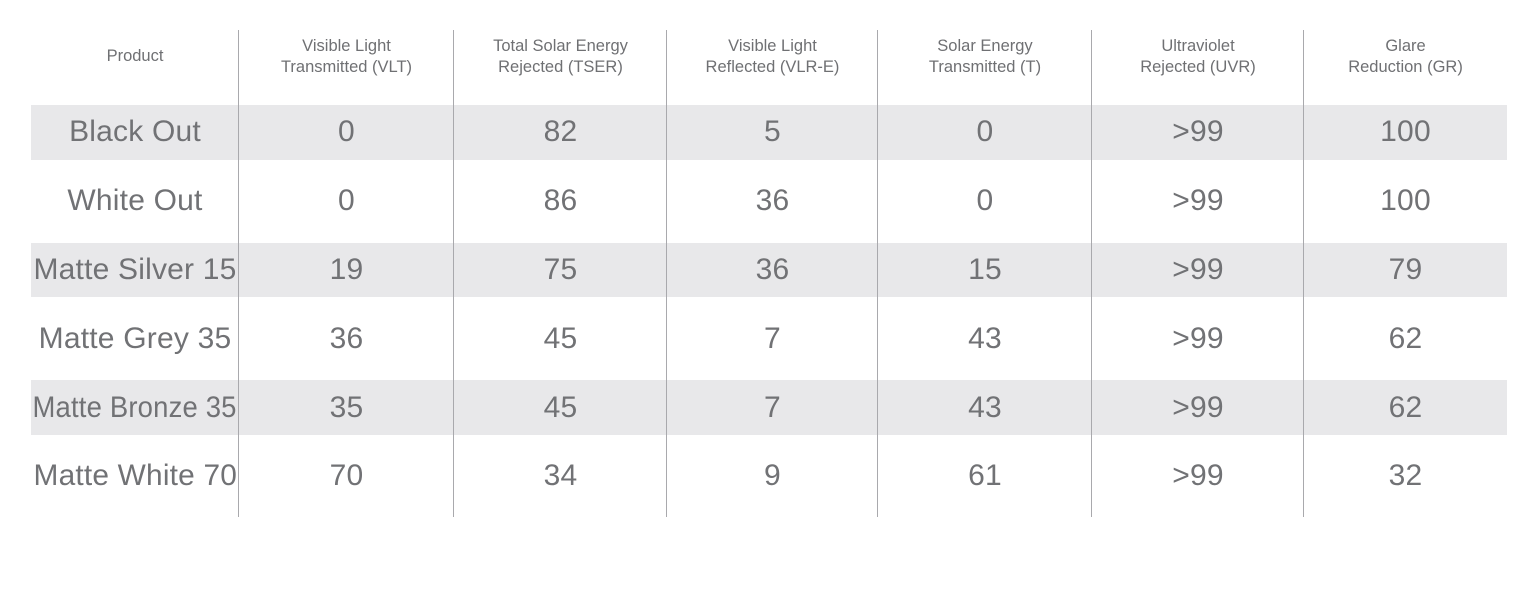  Describe the element at coordinates (772, 132) in the screenshot. I see `value-cell-vlre: 5` at that location.